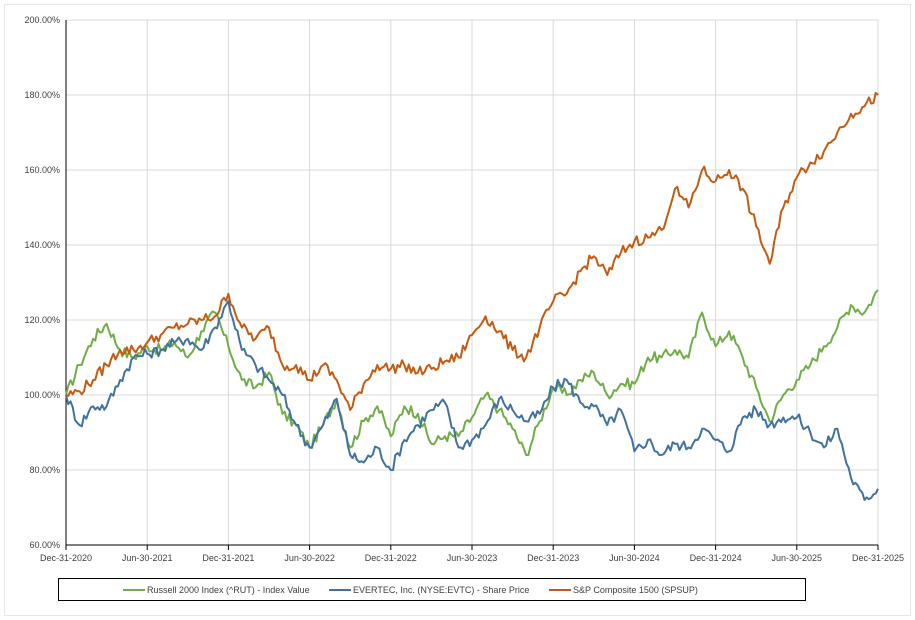 This screenshot has width=915, height=620. What do you see at coordinates (42, 245) in the screenshot?
I see `y-tick-label: 140.00%` at bounding box center [42, 245].